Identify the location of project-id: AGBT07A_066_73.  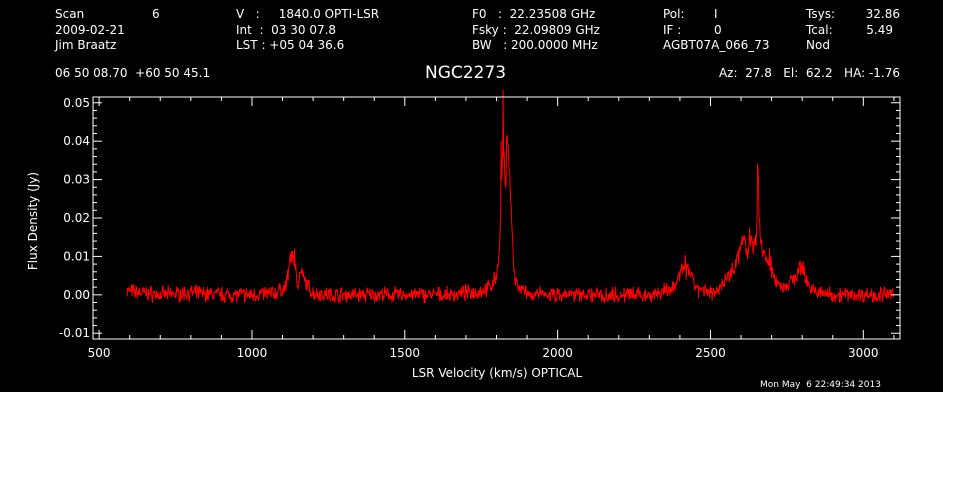
(716, 45).